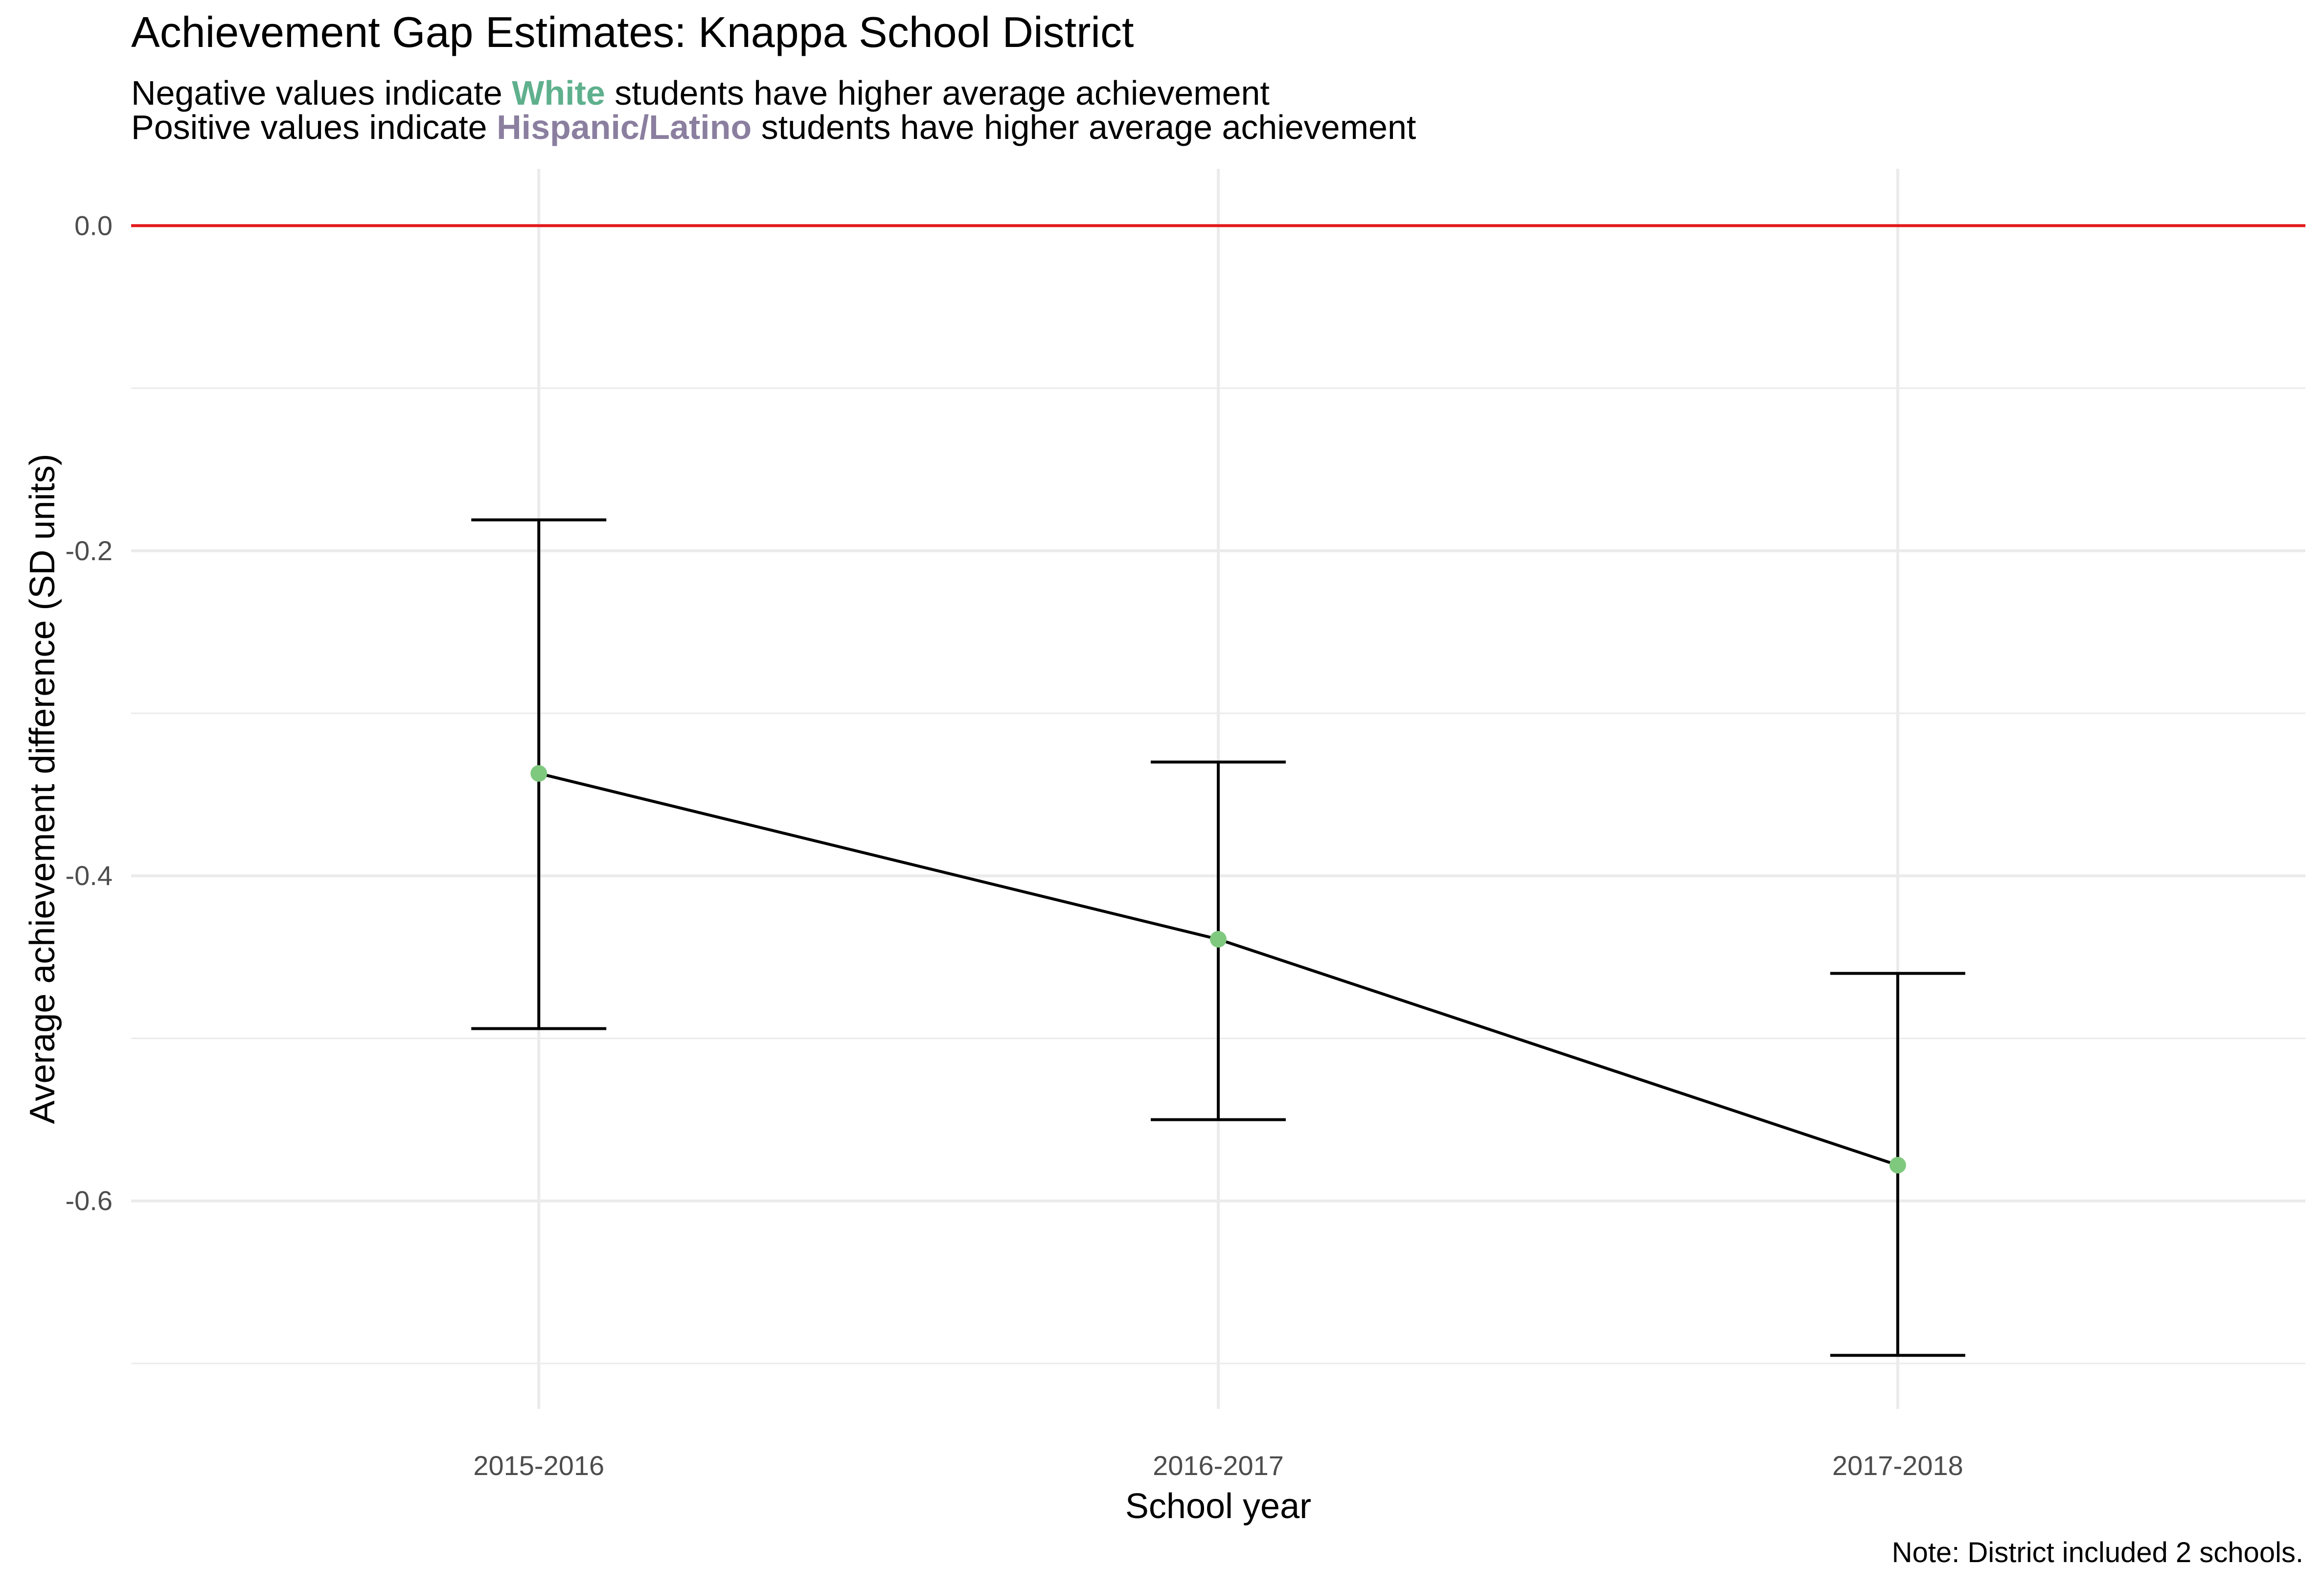 Image resolution: width=2324 pixels, height=1590 pixels. Describe the element at coordinates (1218, 1507) in the screenshot. I see `x-axis-title: School year` at that location.